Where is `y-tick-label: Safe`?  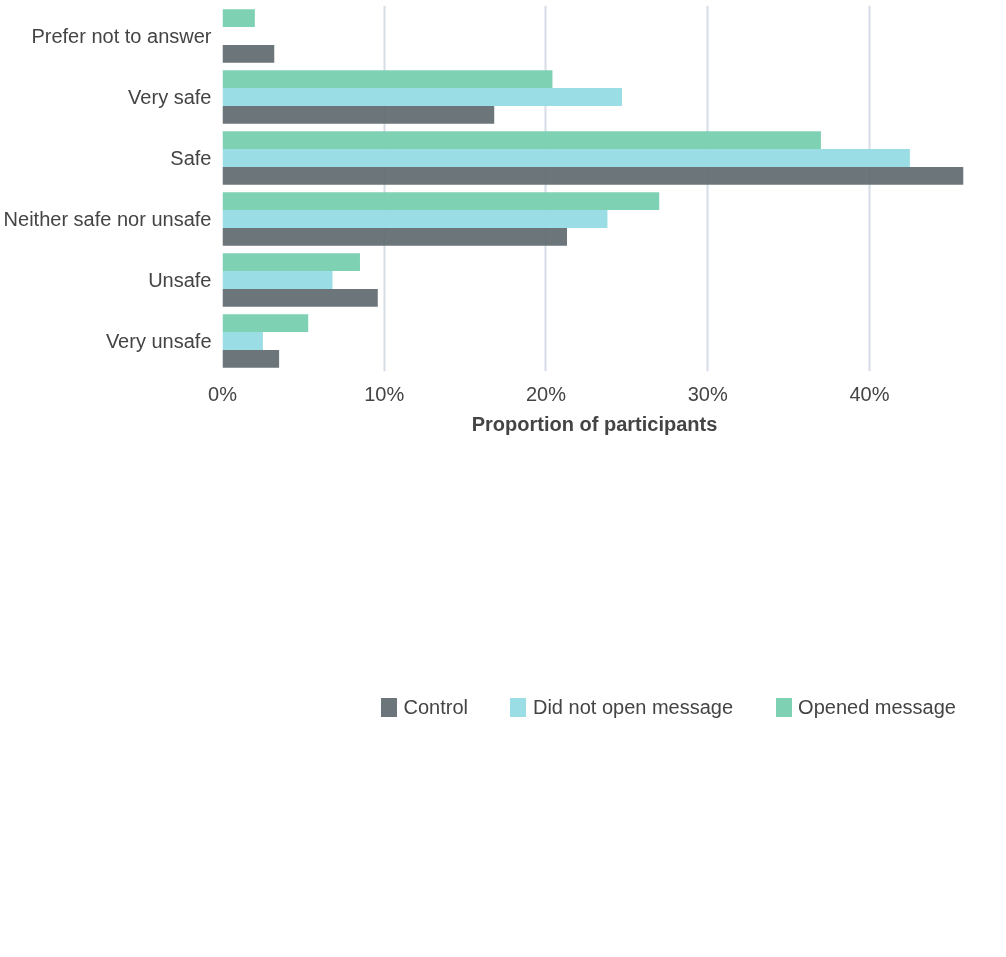
y-tick-label: Safe is located at coordinates (191, 158).